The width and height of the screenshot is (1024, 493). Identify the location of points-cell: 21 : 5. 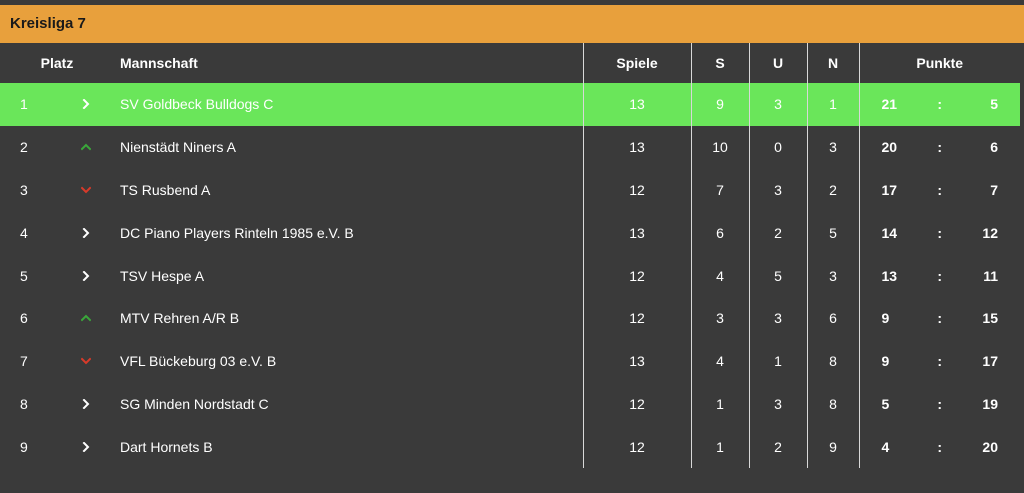
(939, 104).